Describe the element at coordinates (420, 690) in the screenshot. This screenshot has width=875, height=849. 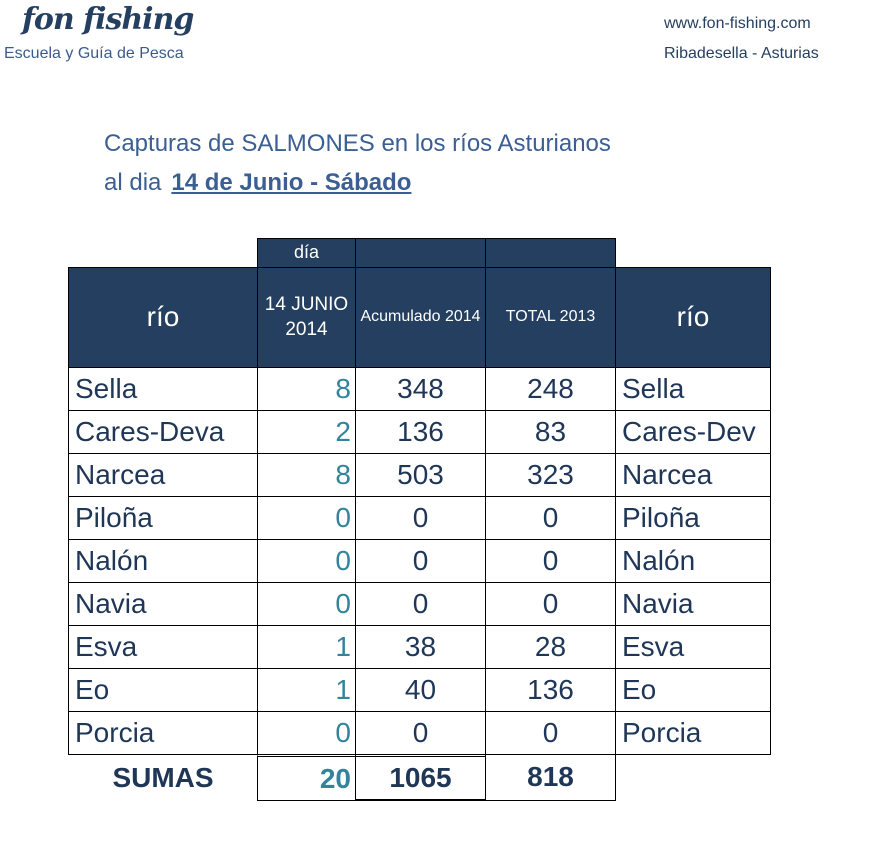
I see `table-cell-acum: 40` at that location.